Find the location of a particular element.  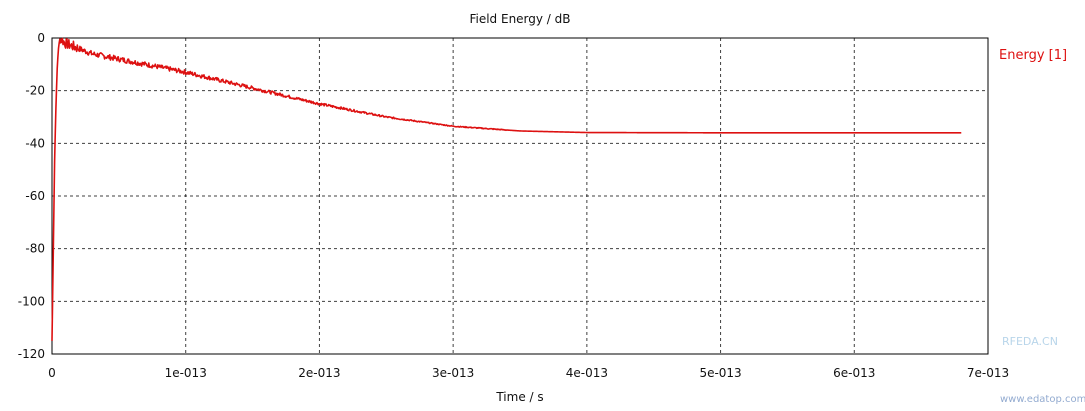

watermark-url: www.edatop.com is located at coordinates (1042, 399).